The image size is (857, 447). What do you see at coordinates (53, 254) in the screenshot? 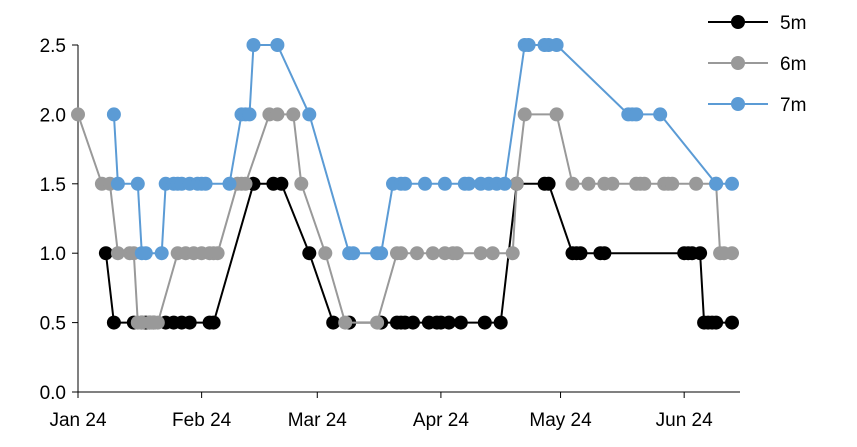
I see `y-tick-label: 1.0` at bounding box center [53, 254].